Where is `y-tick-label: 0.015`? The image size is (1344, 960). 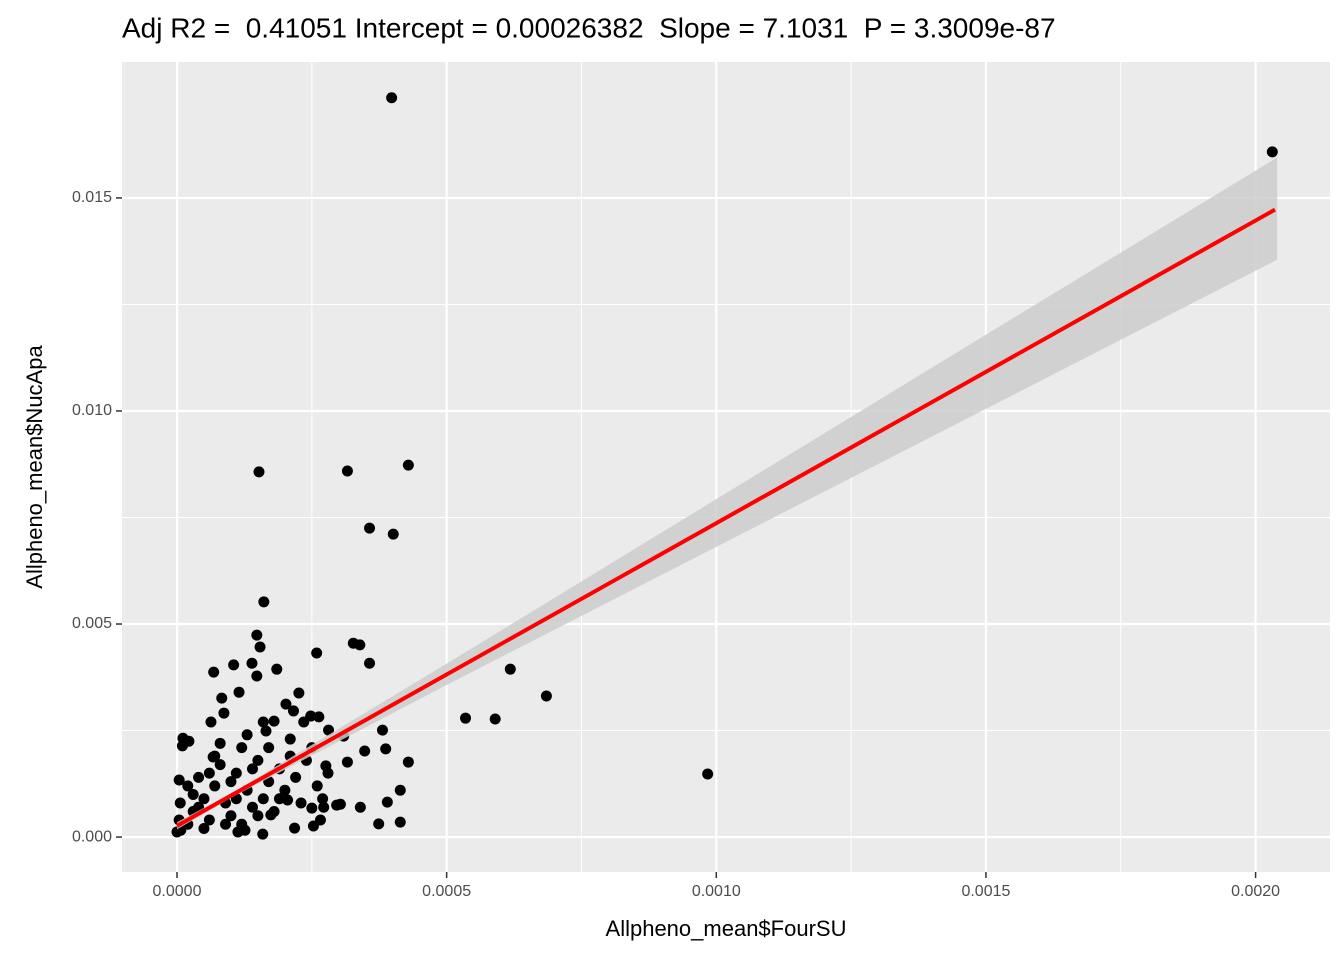 y-tick-label: 0.015 is located at coordinates (92, 197).